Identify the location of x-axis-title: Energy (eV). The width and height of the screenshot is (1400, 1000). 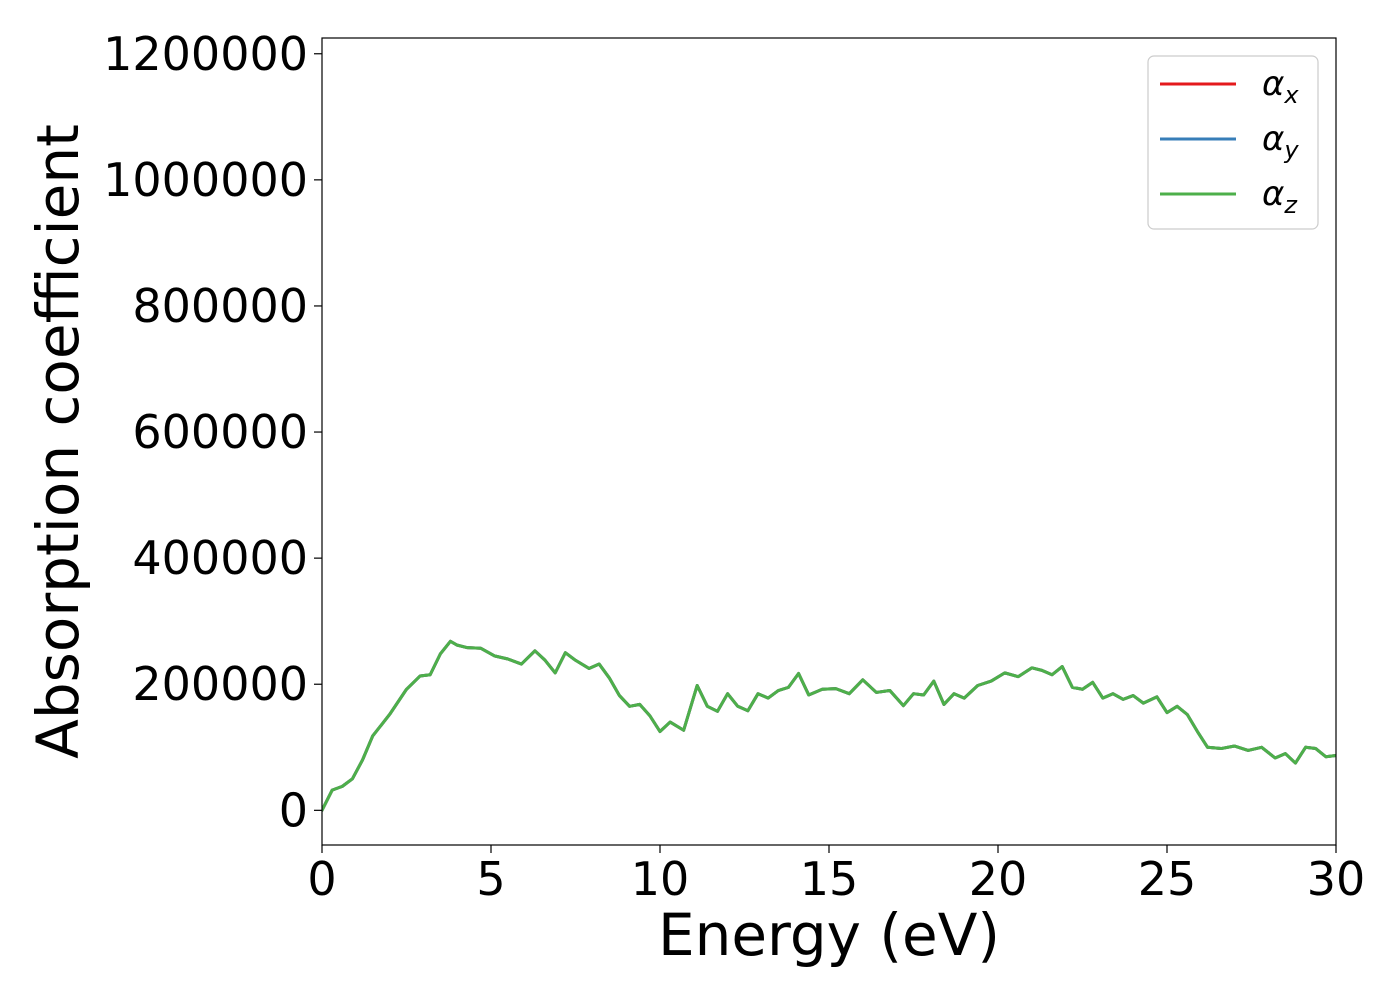
(829, 935).